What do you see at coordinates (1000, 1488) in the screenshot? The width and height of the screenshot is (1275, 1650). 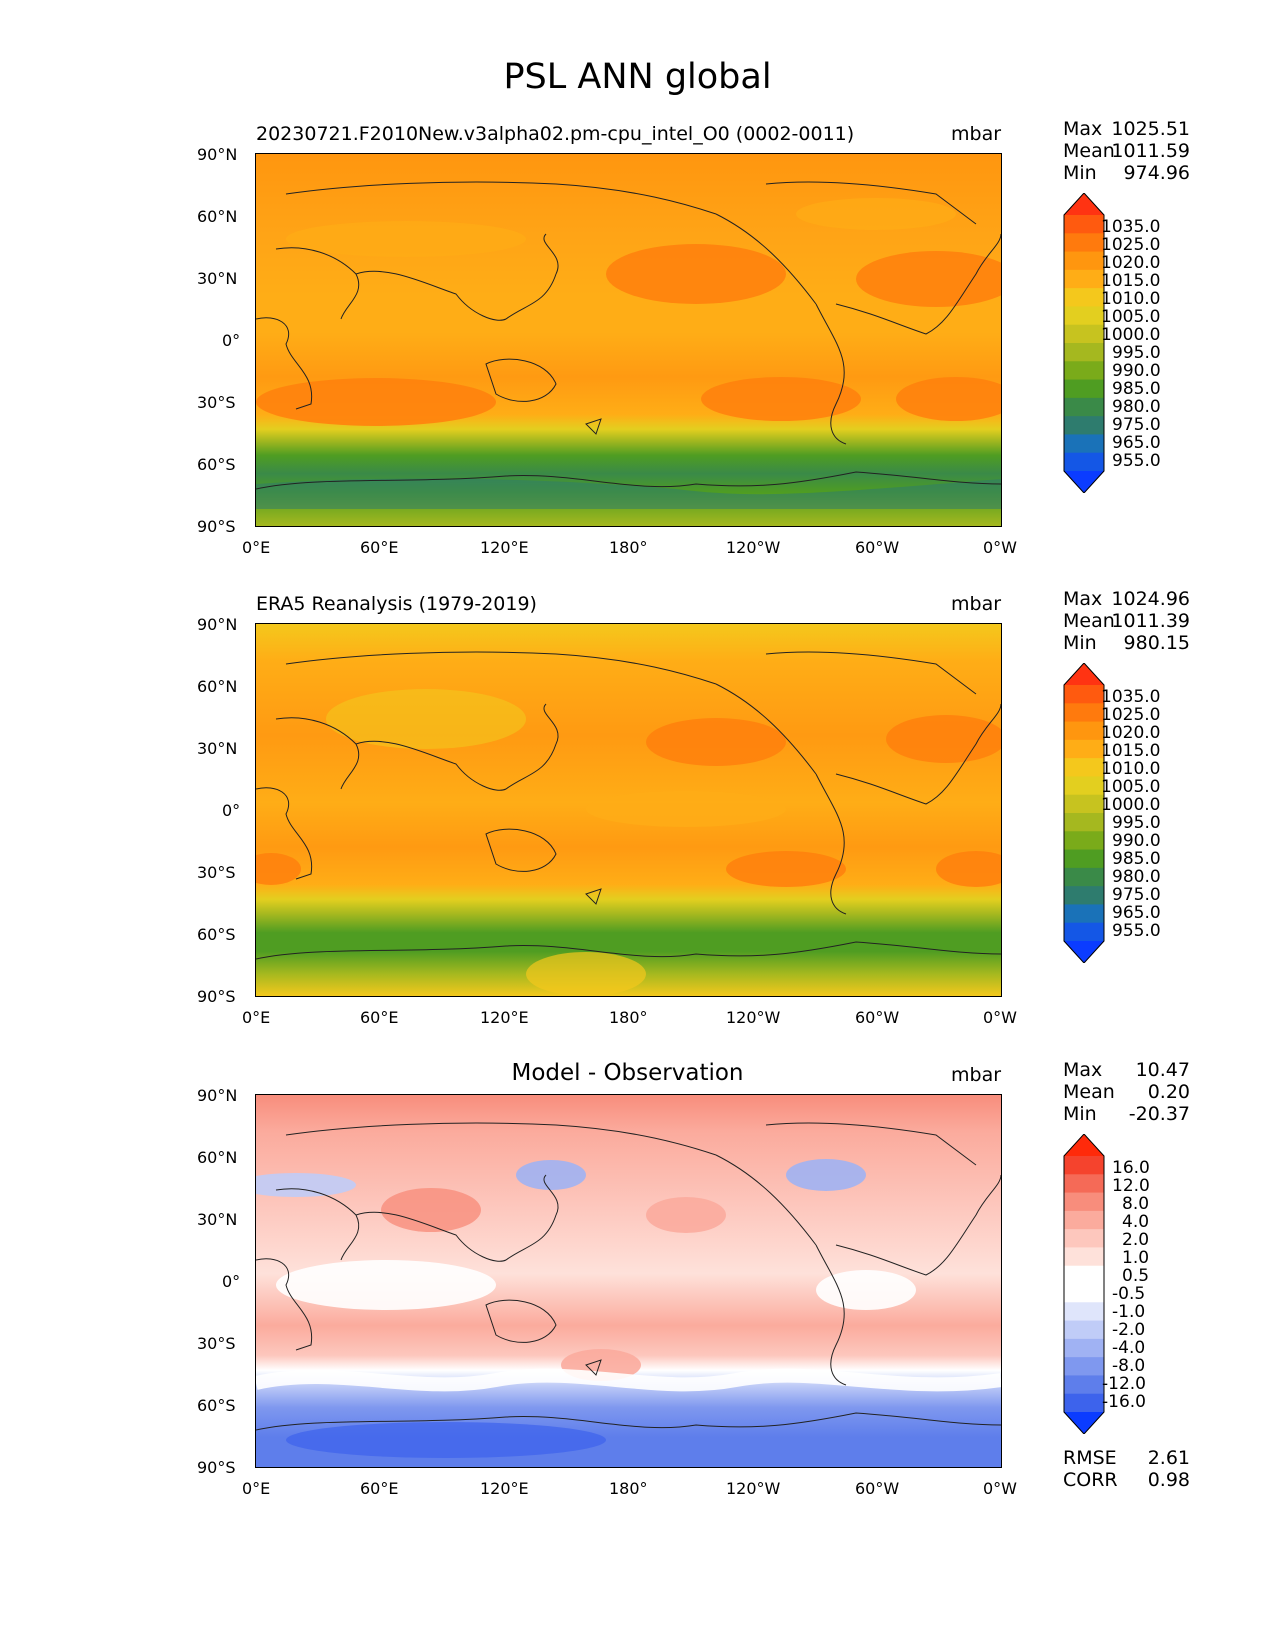 I see `lon-tick: 0°W` at bounding box center [1000, 1488].